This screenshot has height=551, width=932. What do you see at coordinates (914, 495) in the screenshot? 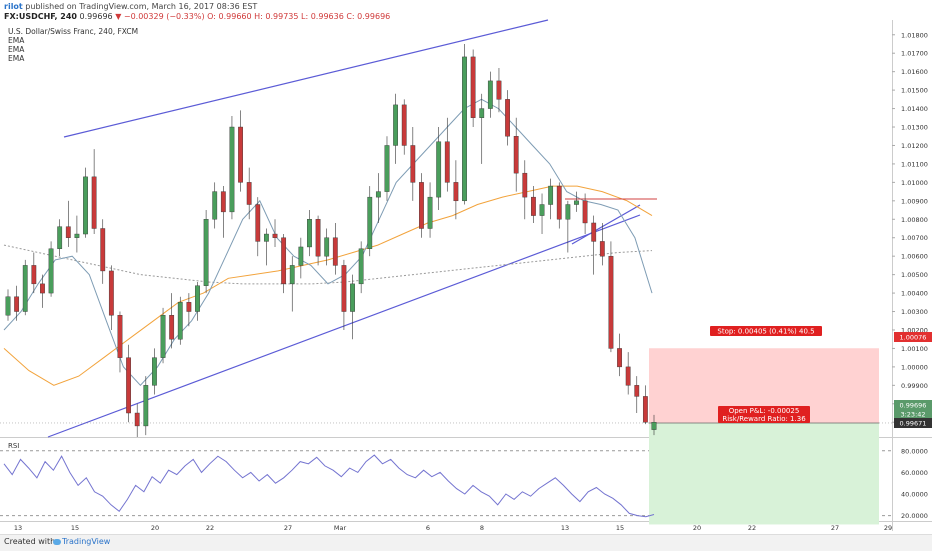
I see `rsi-tick-label: 40.0000` at bounding box center [914, 495].